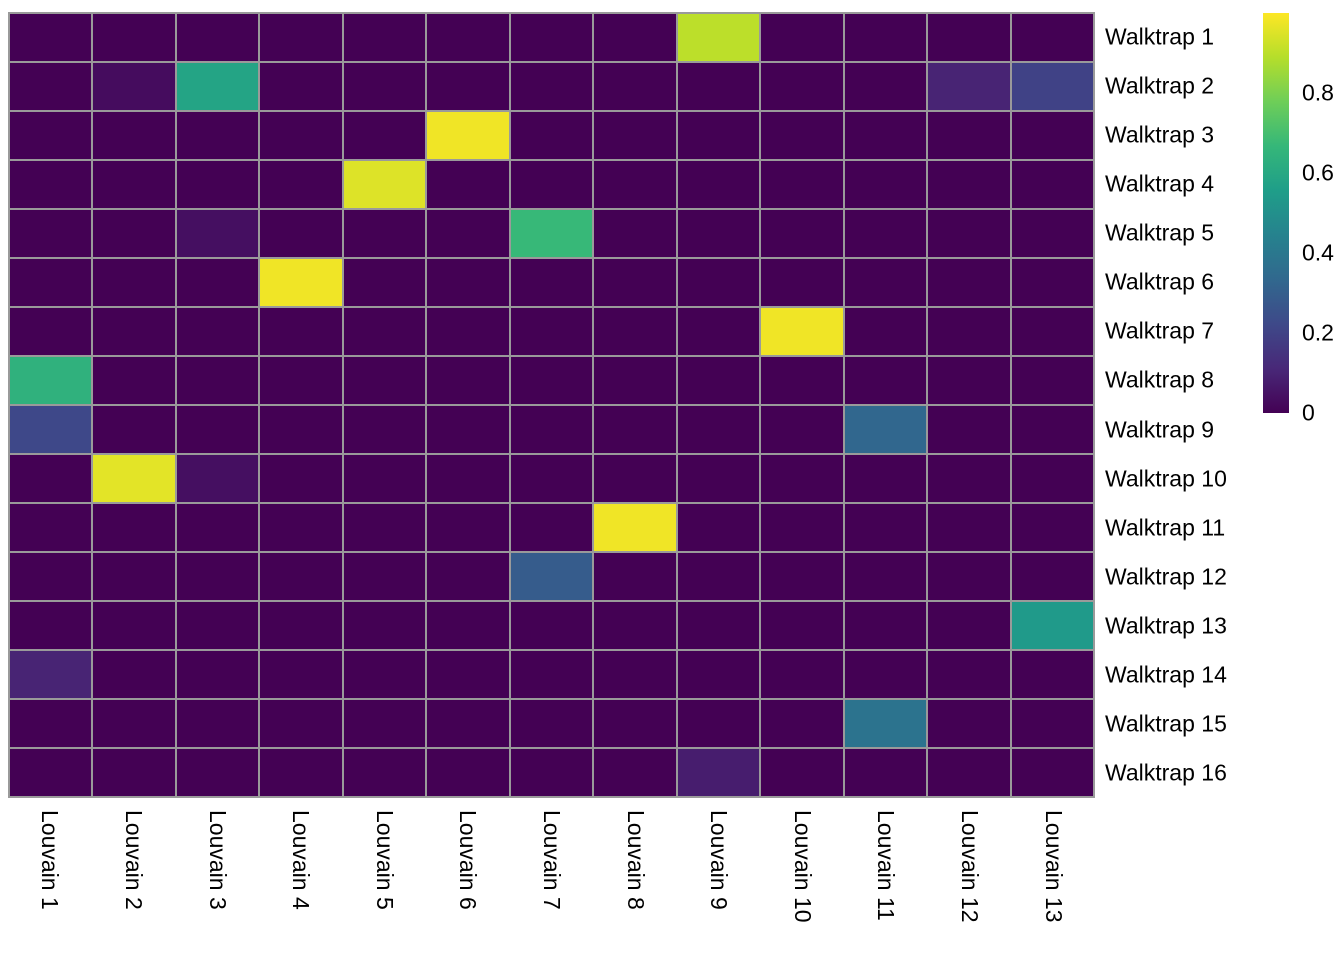  I want to click on col-label: Louvain 9, so click(719, 860).